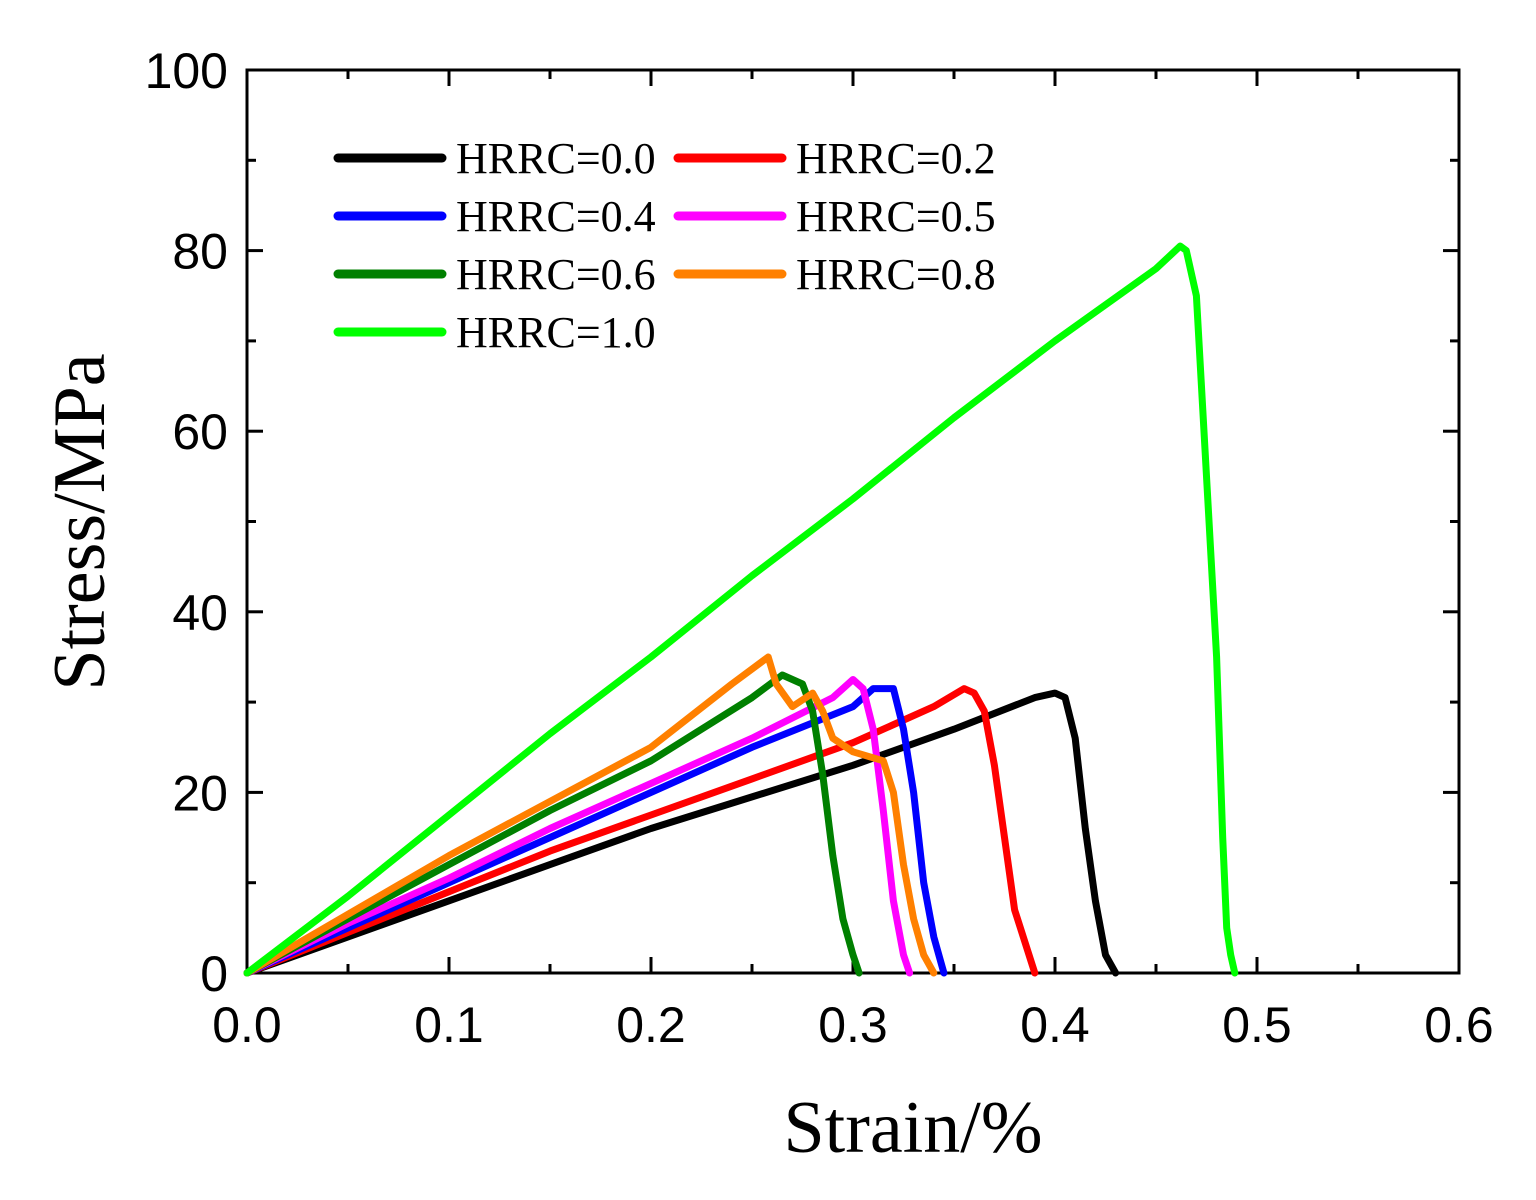 The width and height of the screenshot is (1536, 1200). What do you see at coordinates (1055, 1025) in the screenshot?
I see `x-tick-label: 0.4` at bounding box center [1055, 1025].